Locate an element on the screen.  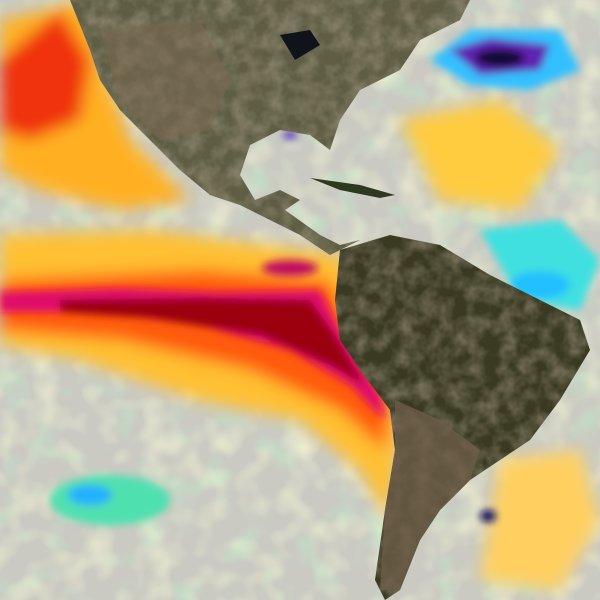
hot-patch is located at coordinates (45, 75).